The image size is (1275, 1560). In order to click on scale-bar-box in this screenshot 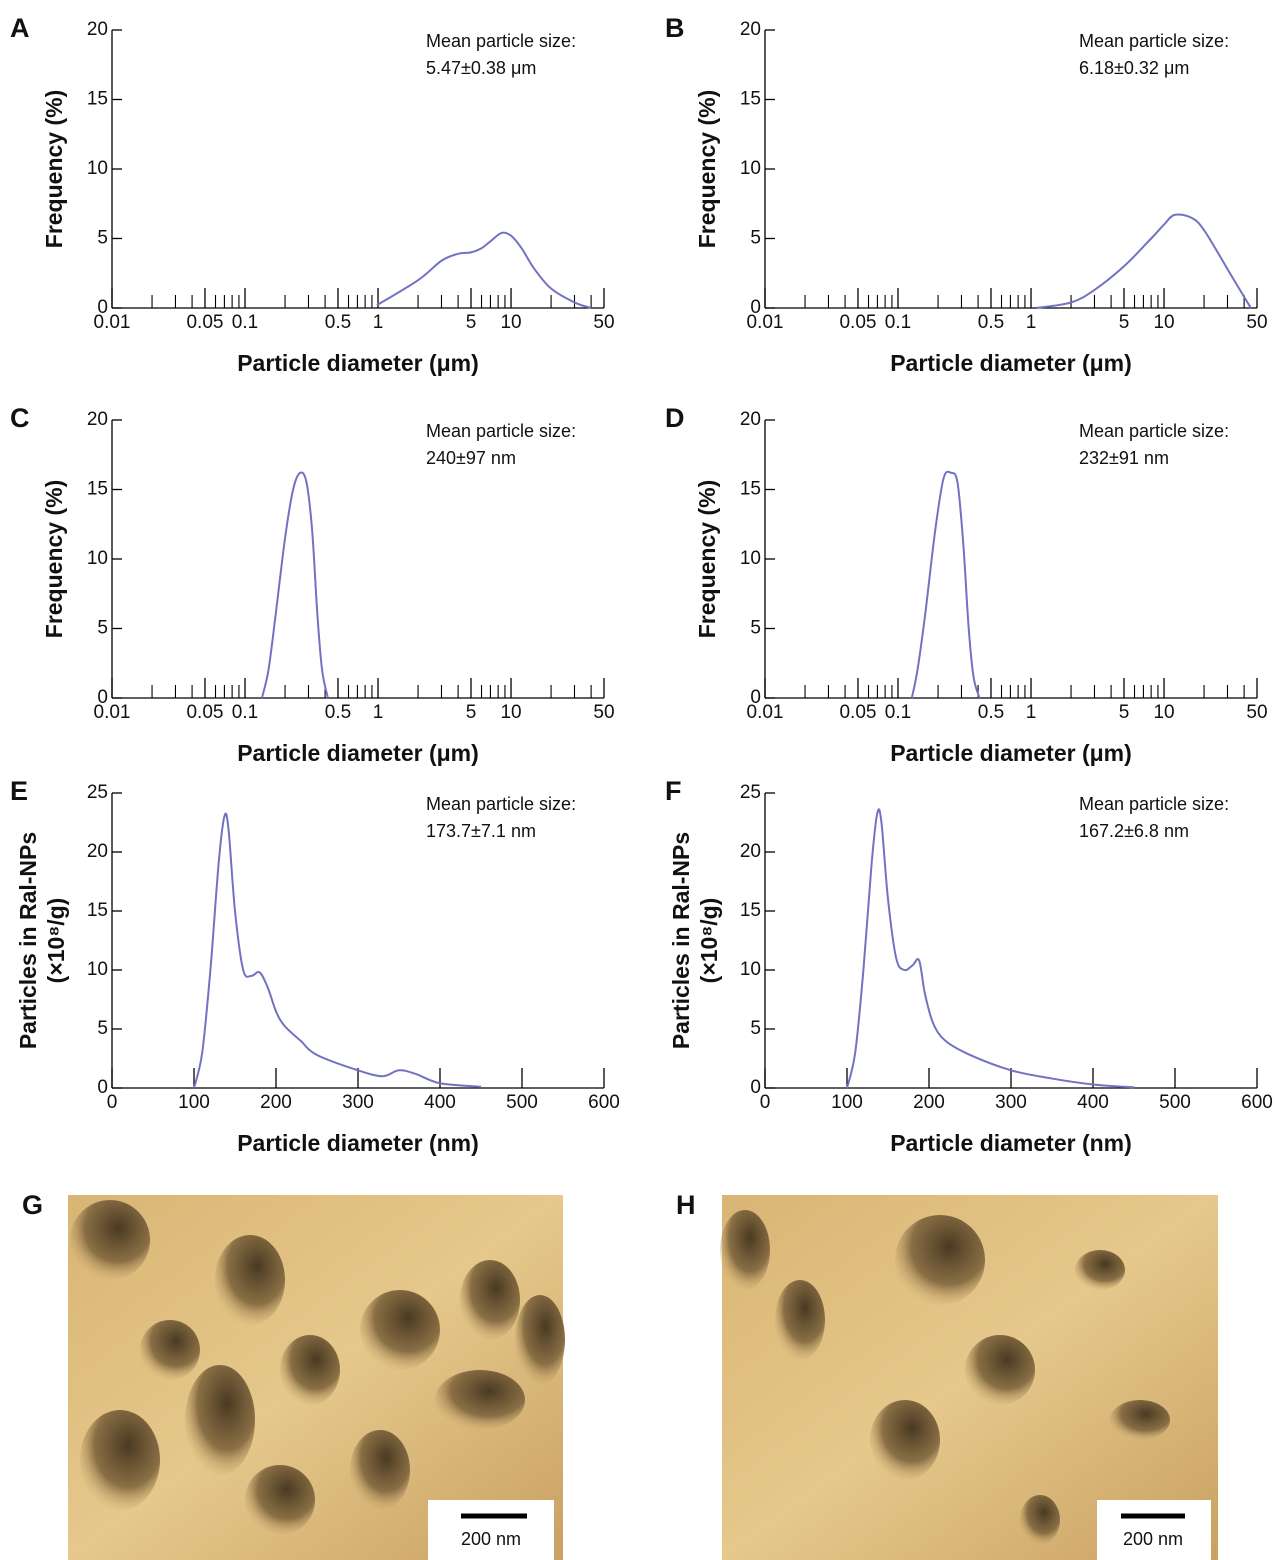, I will do `click(491, 1530)`.